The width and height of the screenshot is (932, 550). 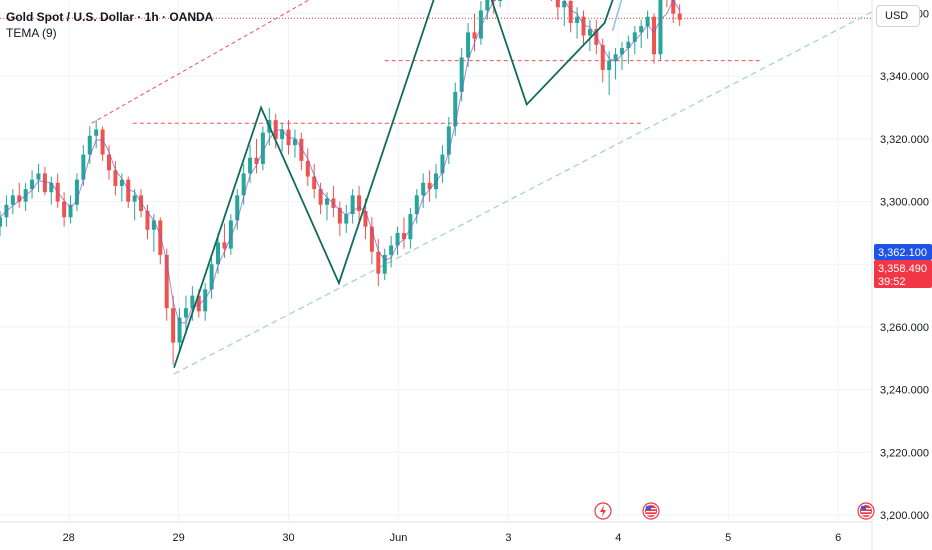 I want to click on time-tick-label: 29, so click(x=178, y=538).